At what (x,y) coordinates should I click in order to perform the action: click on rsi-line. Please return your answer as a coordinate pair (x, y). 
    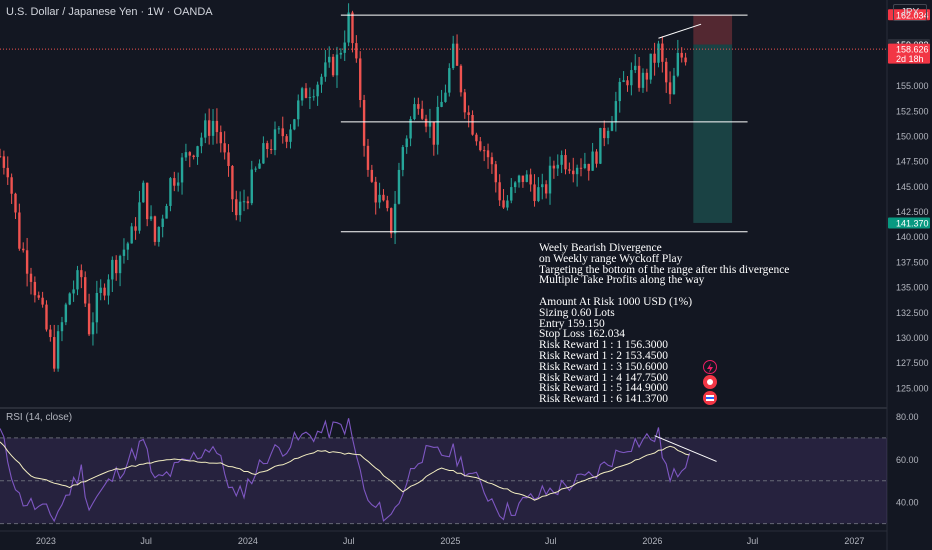
    Looking at the image, I should click on (345, 470).